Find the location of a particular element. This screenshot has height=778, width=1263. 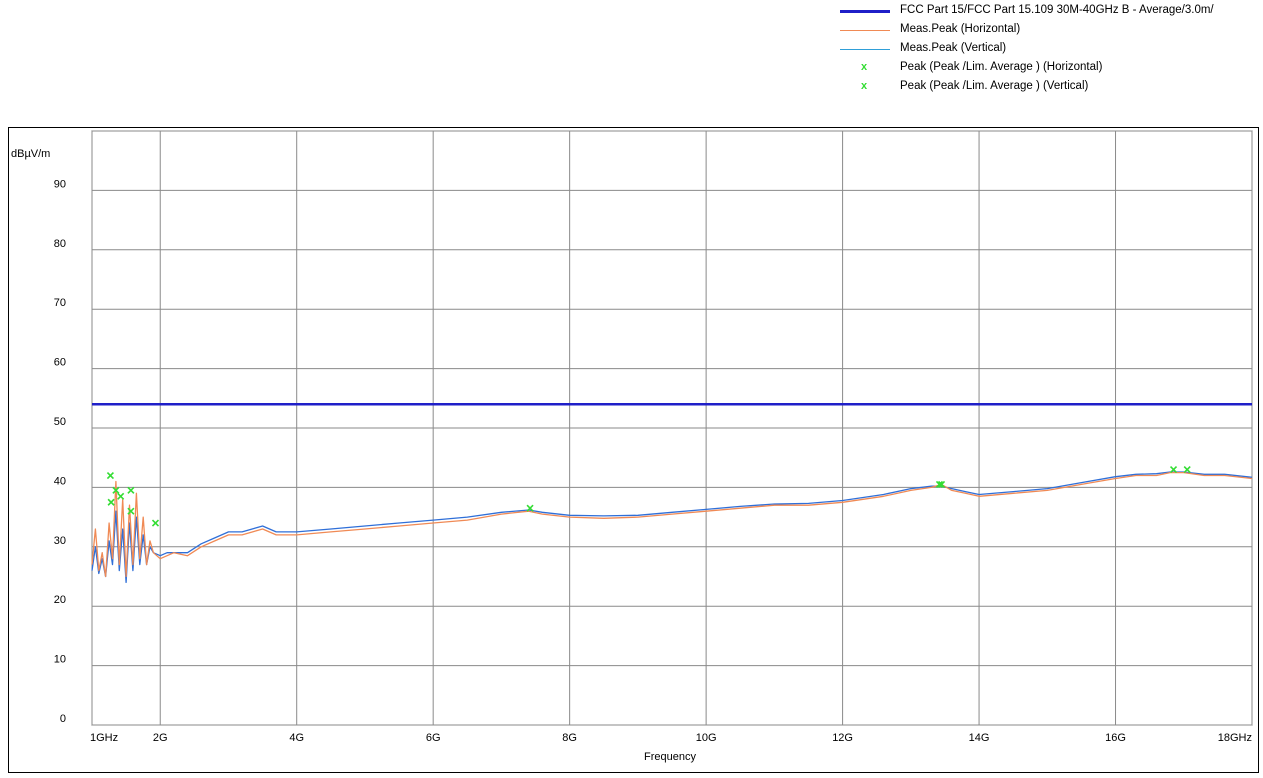

y-tick-label-90: 90 is located at coordinates (60, 184).